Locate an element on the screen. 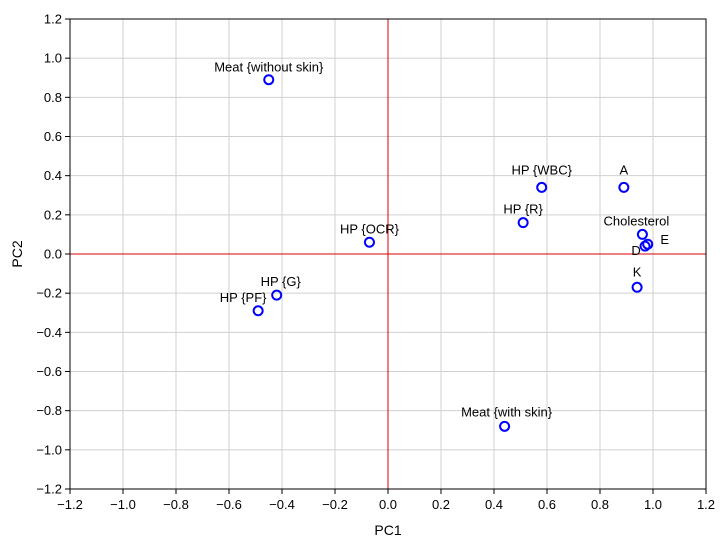 The height and width of the screenshot is (547, 724). point-label: HP {PF} is located at coordinates (243, 297).